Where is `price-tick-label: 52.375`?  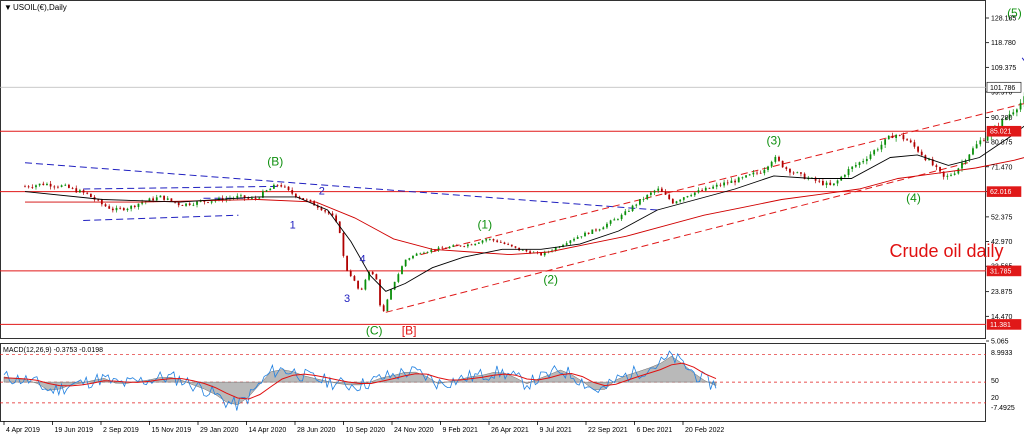
price-tick-label: 52.375 is located at coordinates (1002, 217).